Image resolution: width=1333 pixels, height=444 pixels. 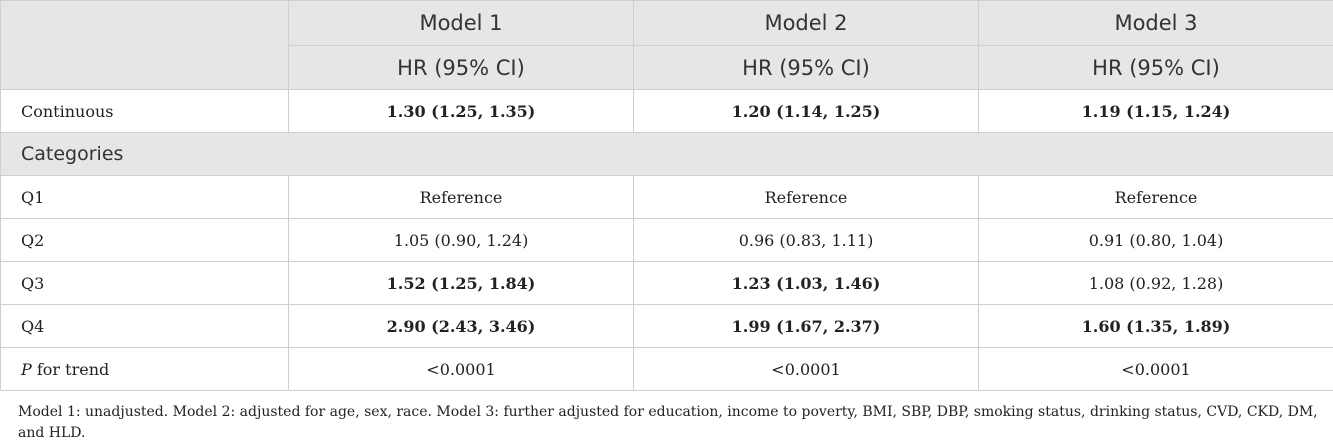 I want to click on cell-ptrend-model-1: <0.0001, so click(x=461, y=369).